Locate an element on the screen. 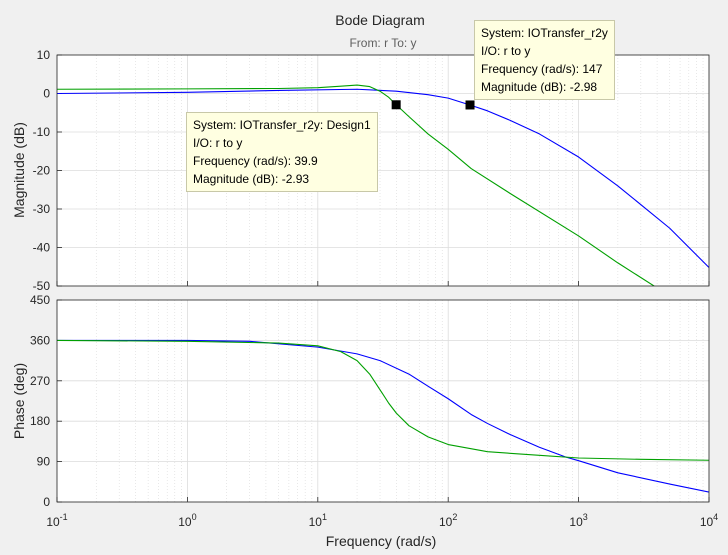 This screenshot has width=728, height=555. y-tick-label: 90 is located at coordinates (44, 462).